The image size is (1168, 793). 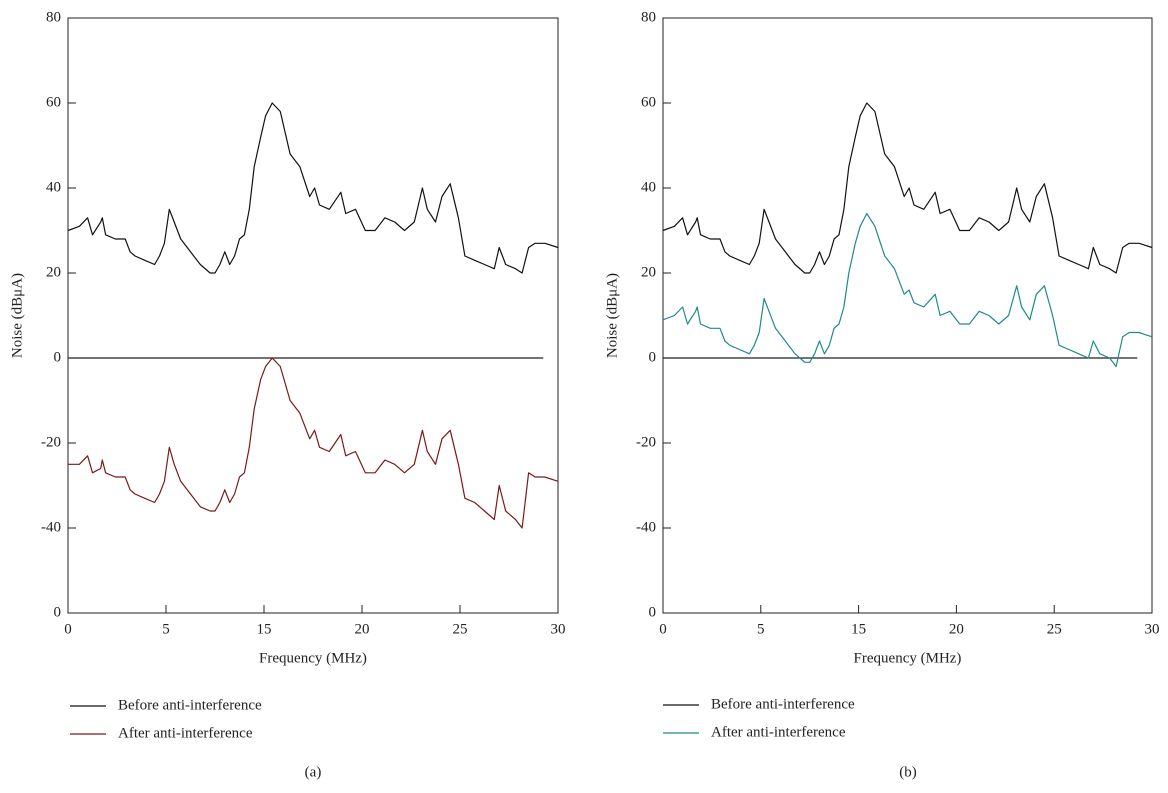 I want to click on caption: (b), so click(x=908, y=772).